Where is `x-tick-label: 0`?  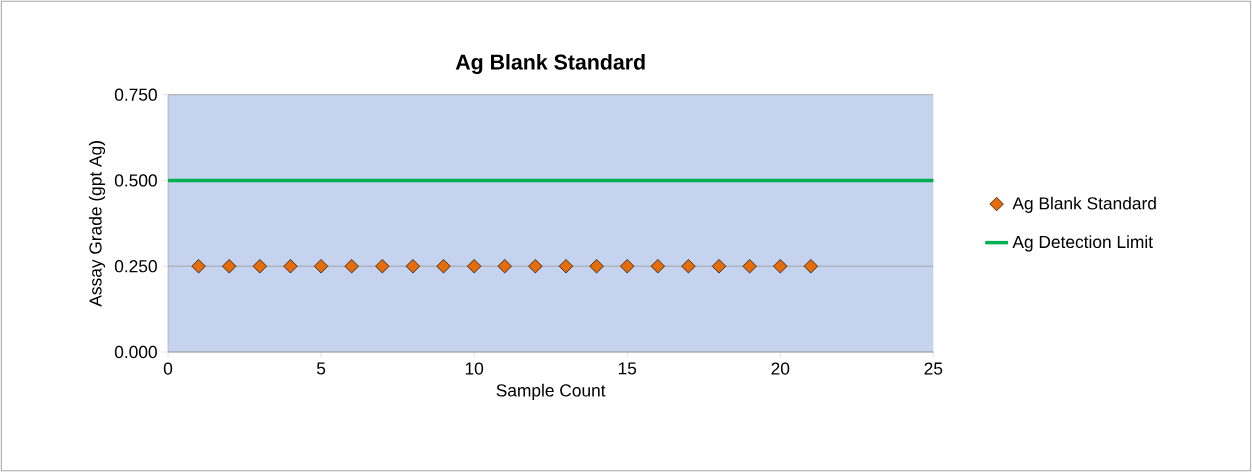 x-tick-label: 0 is located at coordinates (168, 368).